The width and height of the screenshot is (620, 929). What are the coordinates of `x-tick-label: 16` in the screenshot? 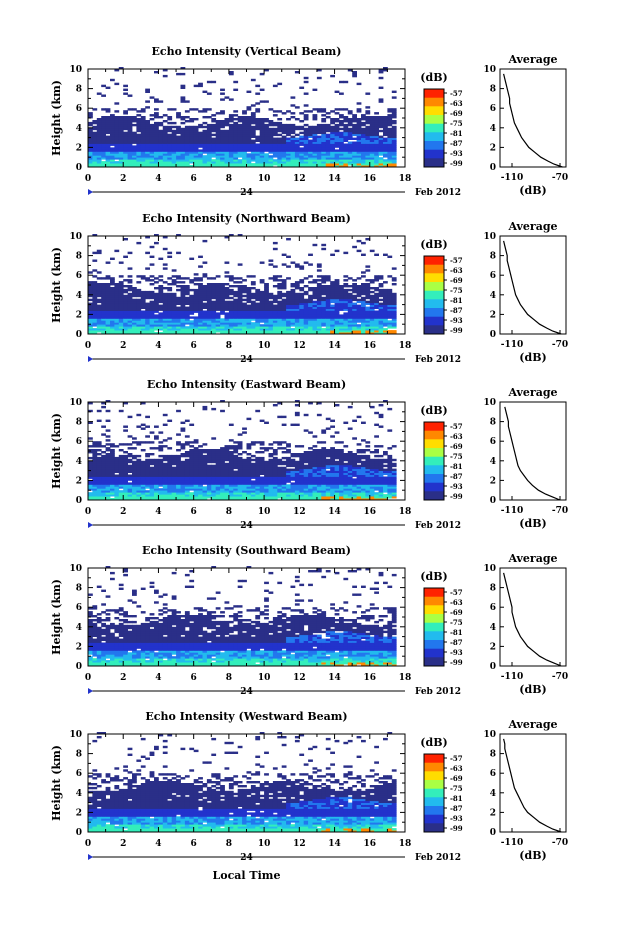 It's located at (370, 179).